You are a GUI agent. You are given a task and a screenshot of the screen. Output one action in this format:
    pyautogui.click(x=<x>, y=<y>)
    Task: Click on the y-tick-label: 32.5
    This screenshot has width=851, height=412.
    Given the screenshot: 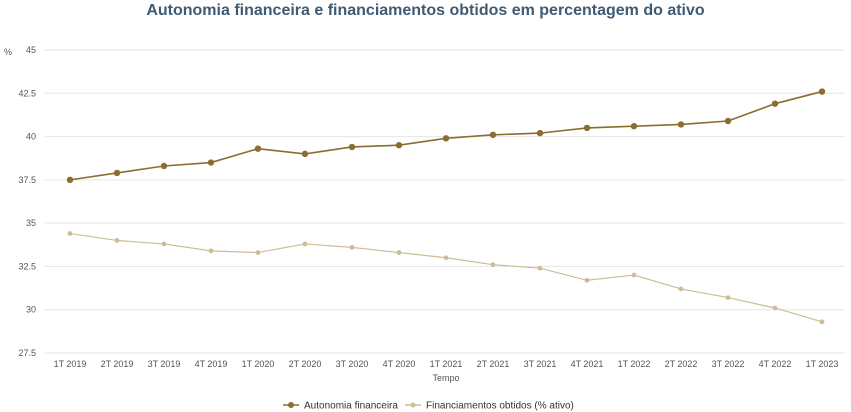 What is the action you would take?
    pyautogui.click(x=27, y=266)
    